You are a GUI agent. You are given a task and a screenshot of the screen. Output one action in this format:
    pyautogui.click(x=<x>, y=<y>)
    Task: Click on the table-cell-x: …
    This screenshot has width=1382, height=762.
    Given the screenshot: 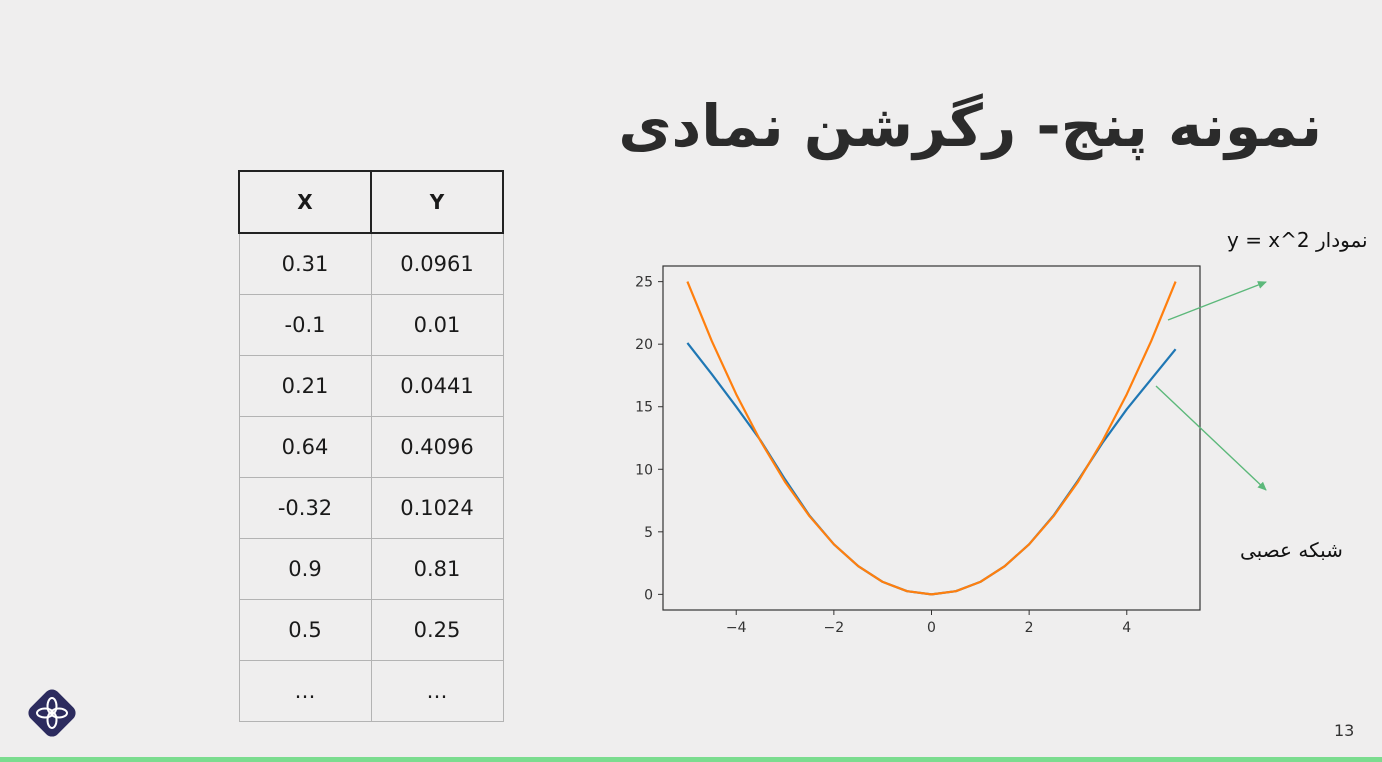 What is the action you would take?
    pyautogui.click(x=305, y=691)
    